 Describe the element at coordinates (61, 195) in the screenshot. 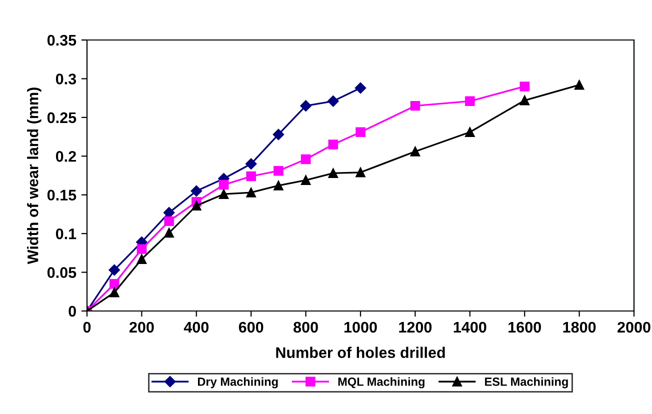

I see `y-tick-label: 0.15` at that location.